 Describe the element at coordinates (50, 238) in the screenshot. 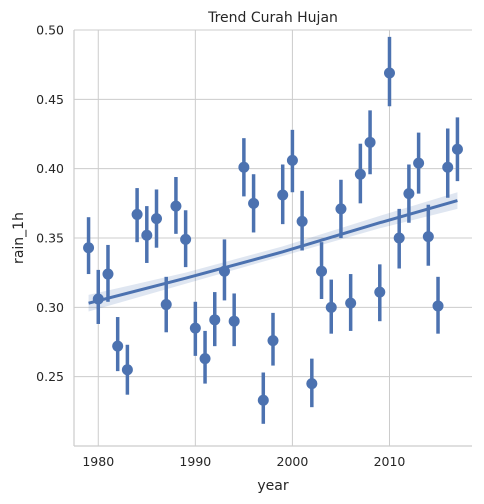

I see `y-tick-label: 0.35` at that location.